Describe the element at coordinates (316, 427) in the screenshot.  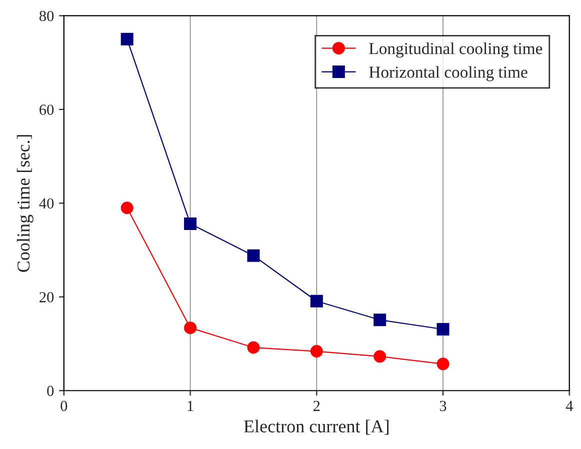
I see `x-axis-title: Electron current [A]` at that location.